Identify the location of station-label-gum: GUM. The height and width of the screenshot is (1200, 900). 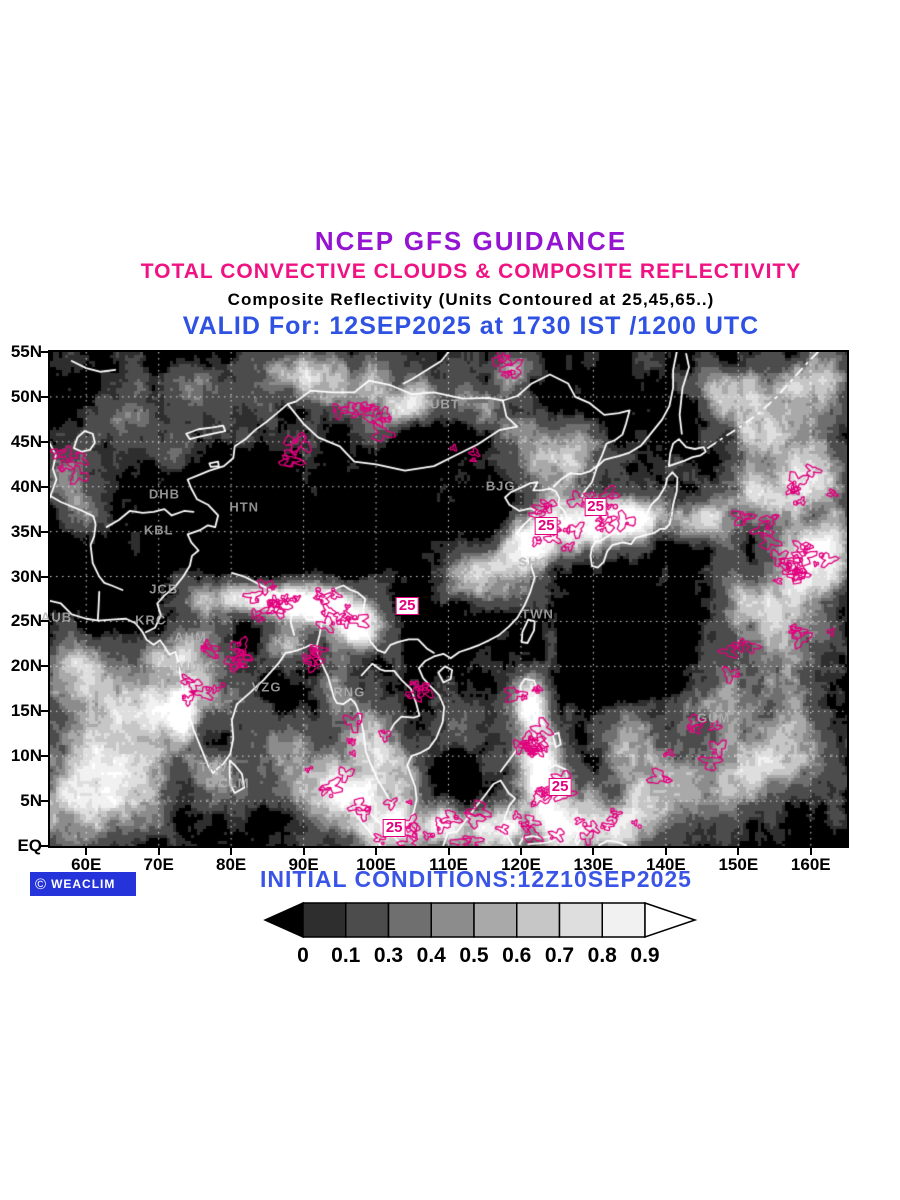
(714, 718).